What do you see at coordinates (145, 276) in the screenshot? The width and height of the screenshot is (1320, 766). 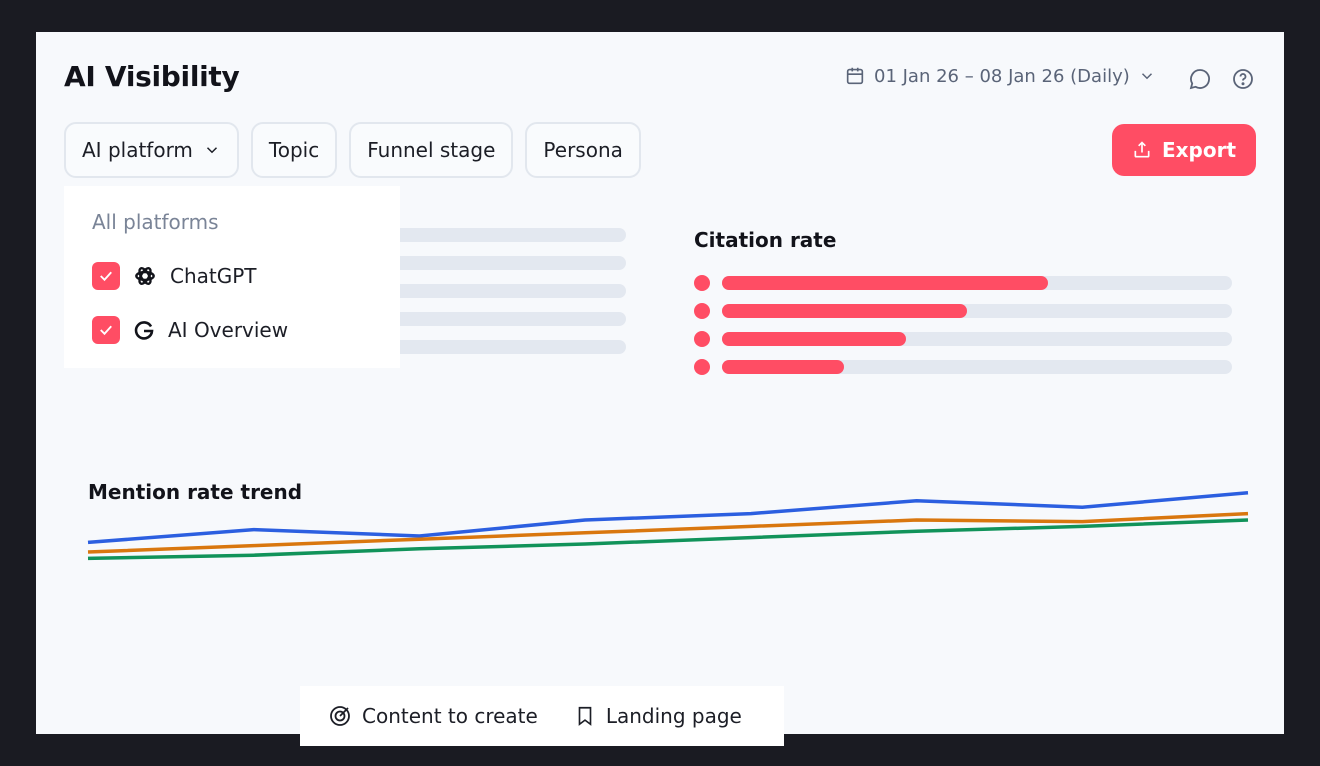 I see `chatgpt-icon` at bounding box center [145, 276].